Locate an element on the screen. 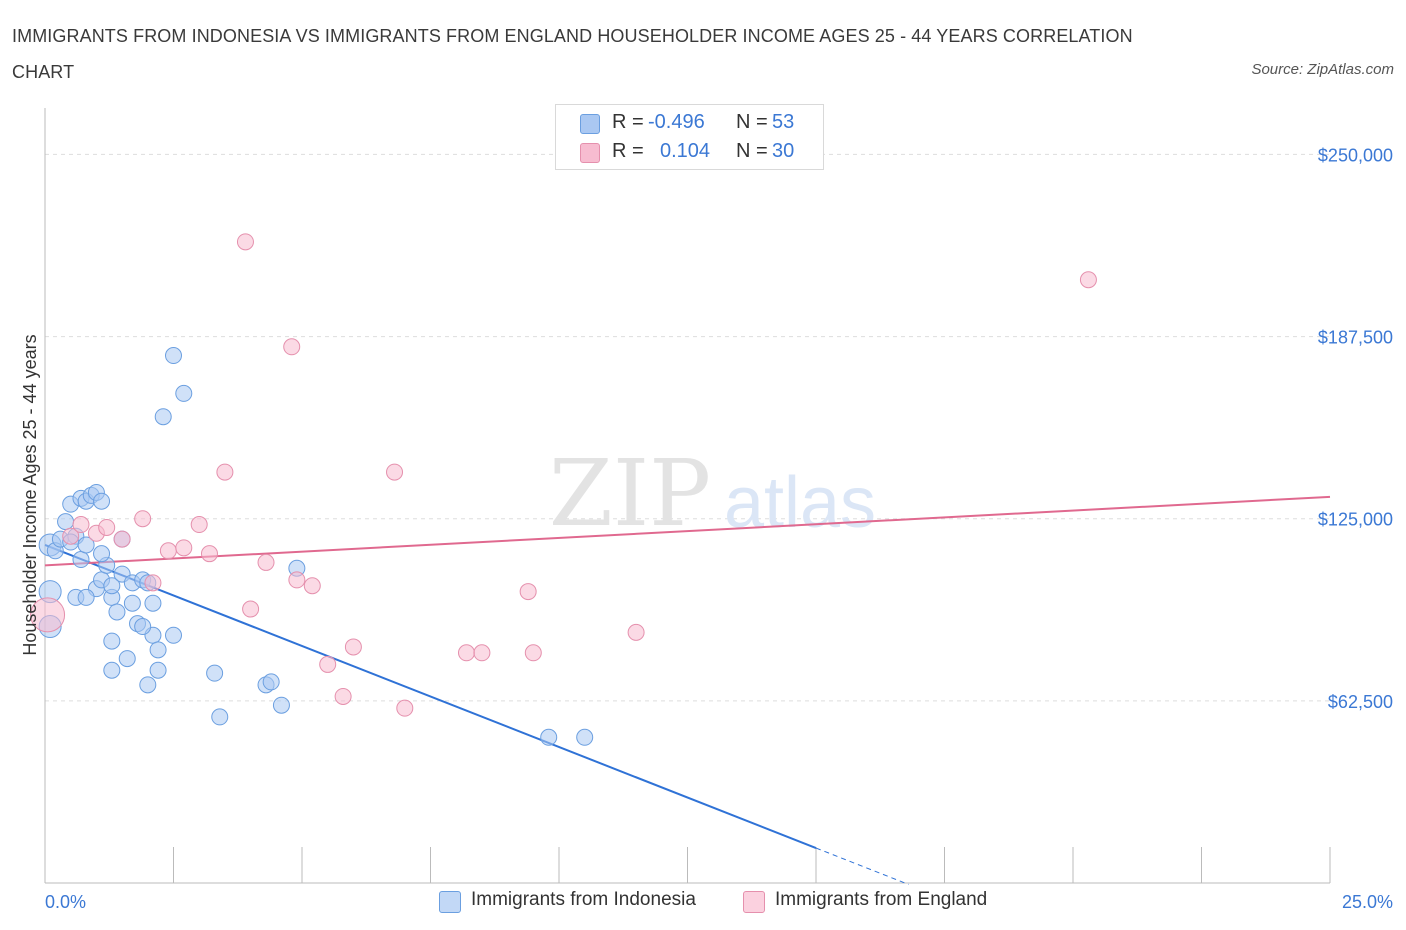  n-value-indonesia: 53 is located at coordinates (783, 122).